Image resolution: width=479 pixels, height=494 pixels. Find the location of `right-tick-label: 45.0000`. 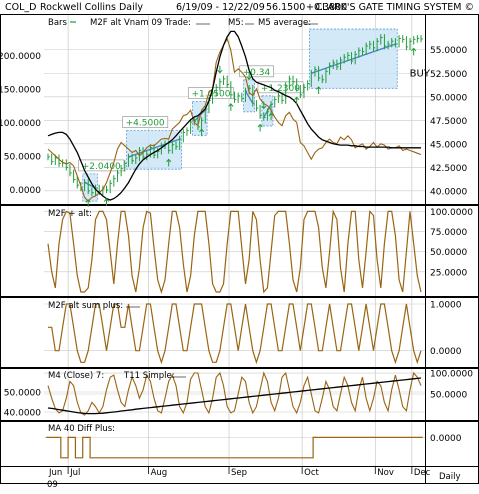

right-tick-label: 45.0000 is located at coordinates (448, 145).